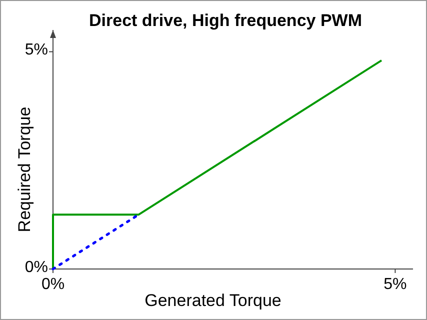  I want to click on x-axis-title: Generated Torque, so click(213, 300).